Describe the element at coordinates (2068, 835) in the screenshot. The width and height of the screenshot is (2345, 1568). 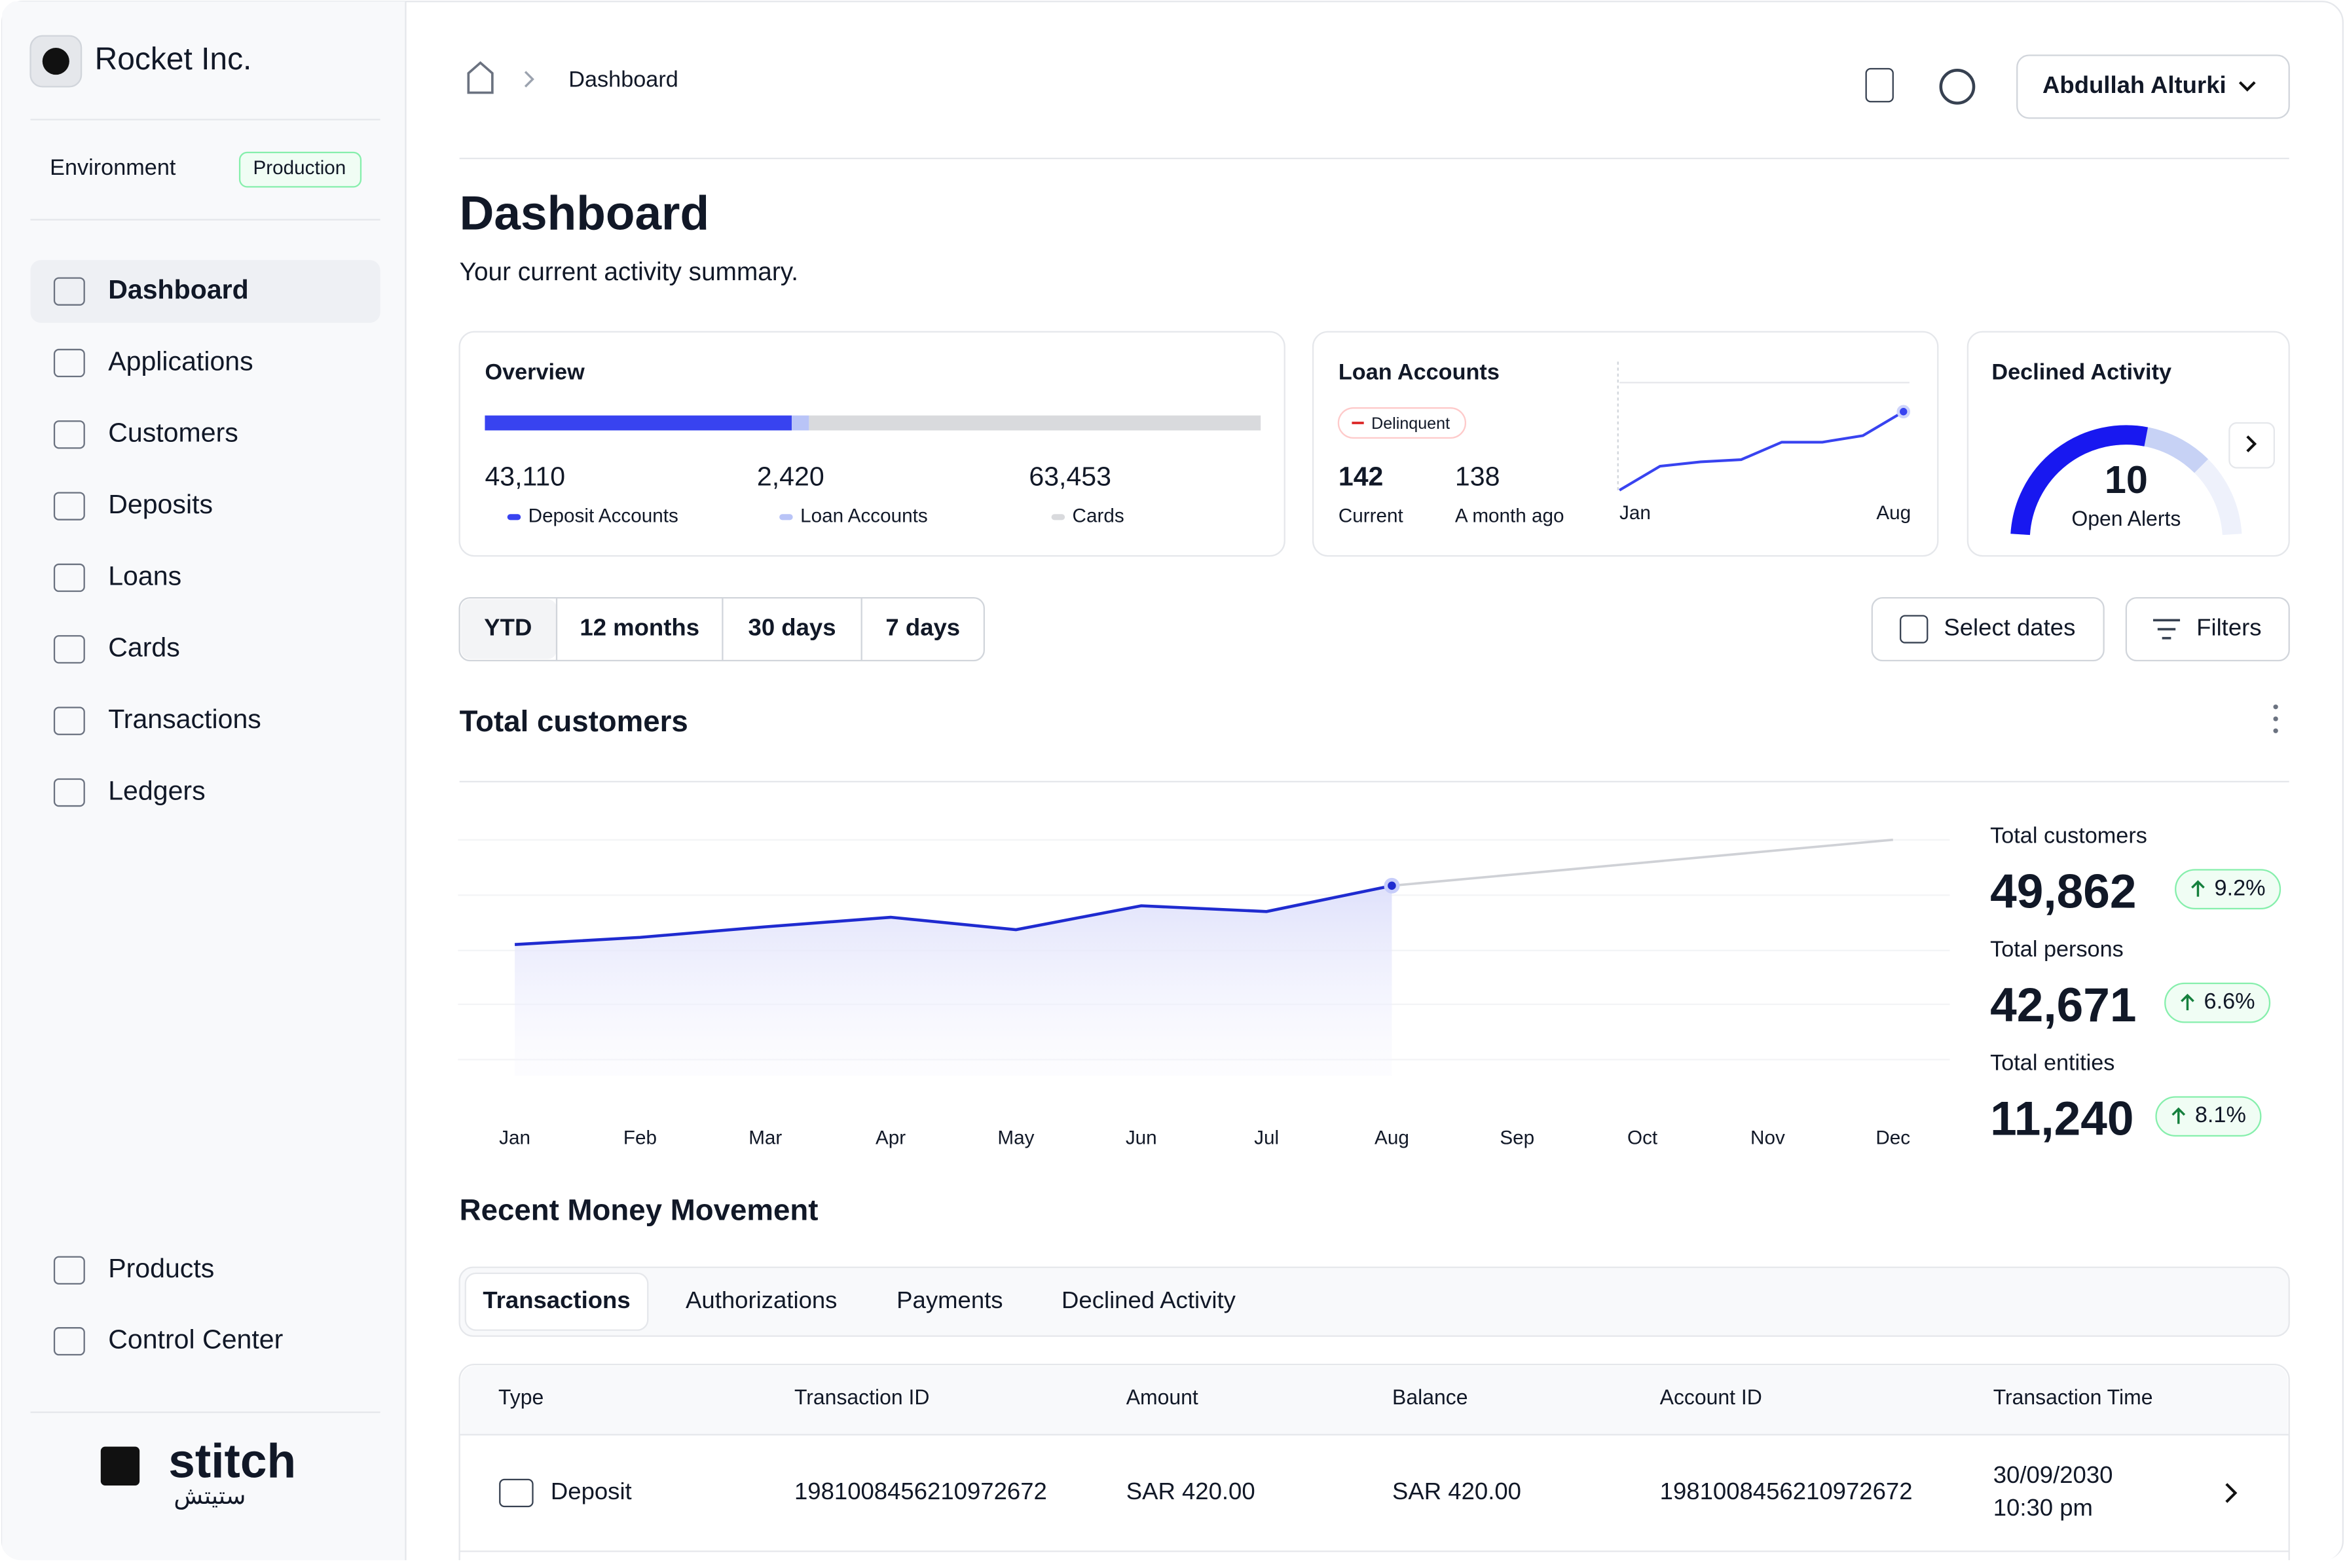
I see `stat-label: Total customers` at that location.